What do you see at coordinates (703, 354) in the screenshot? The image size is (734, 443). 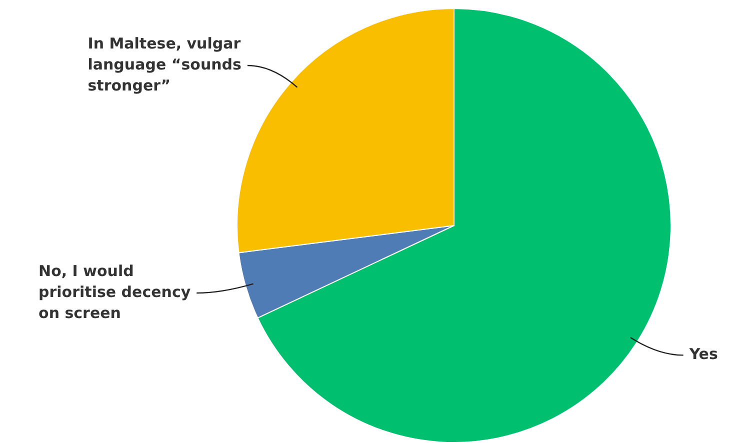 I see `slice-label: Yes` at bounding box center [703, 354].